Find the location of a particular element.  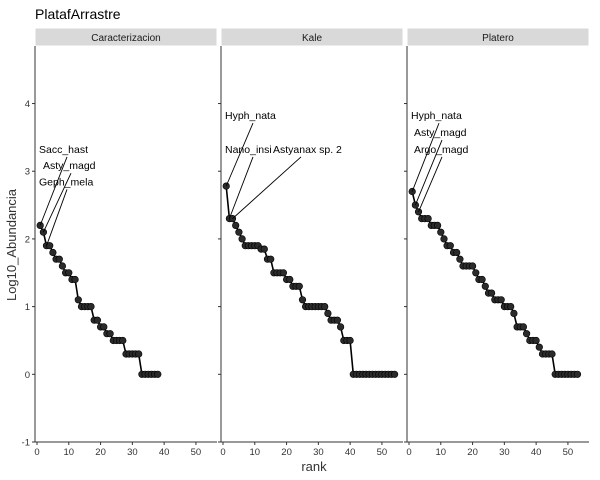

y-tick-label: 3 is located at coordinates (27, 172).